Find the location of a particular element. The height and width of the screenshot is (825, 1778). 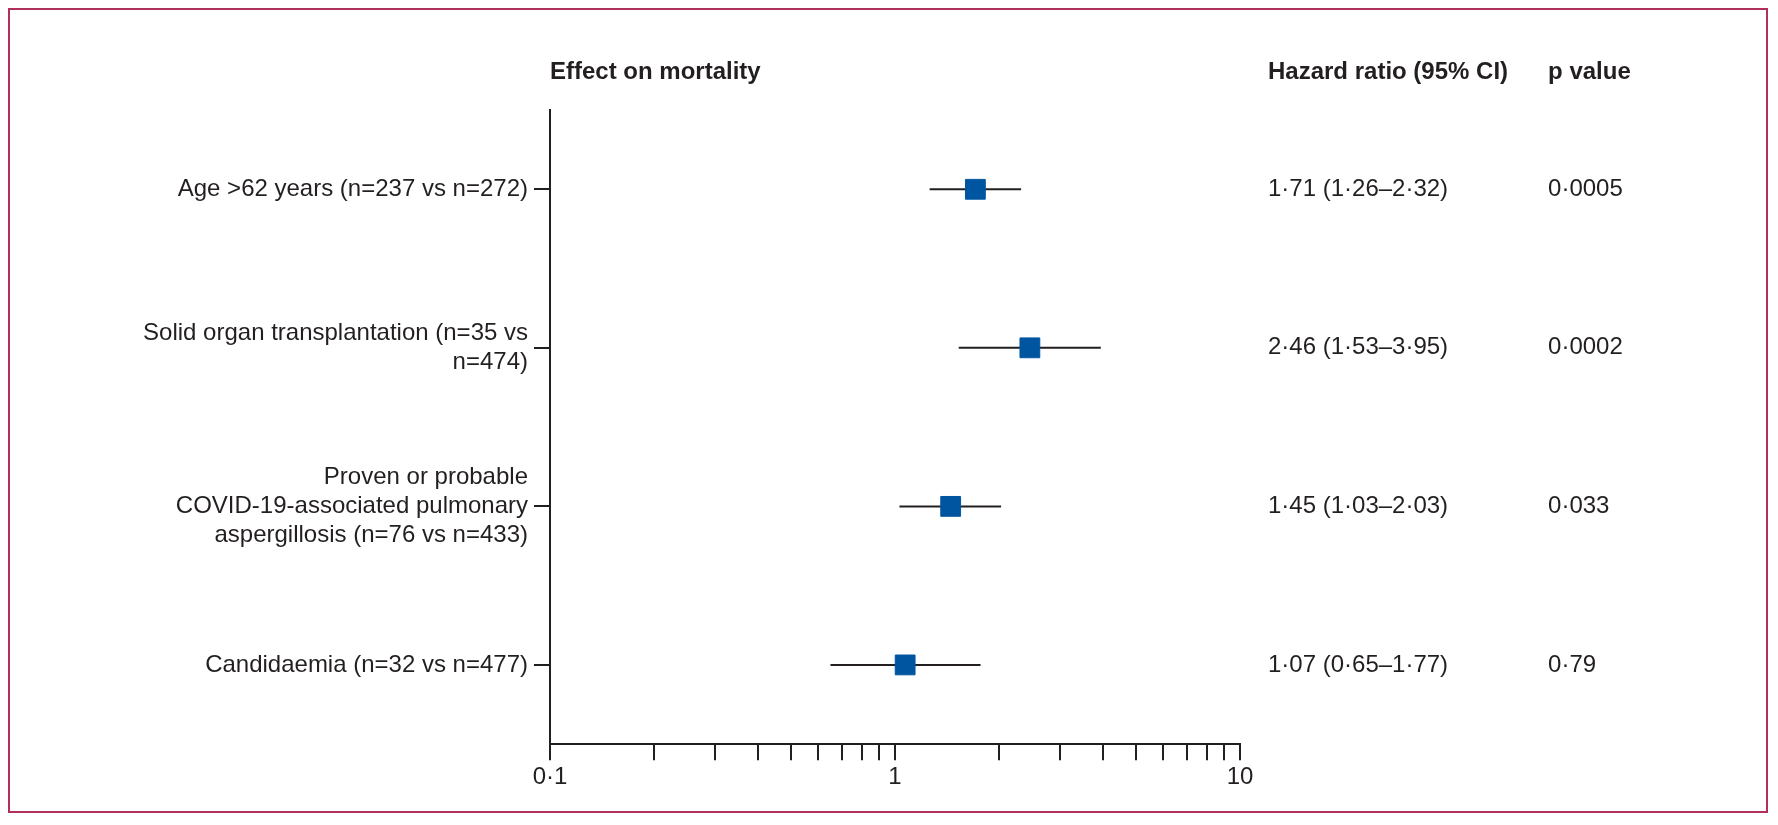

y-tick-label: Candidaemia (n=32 vs n=477) is located at coordinates (366, 663).